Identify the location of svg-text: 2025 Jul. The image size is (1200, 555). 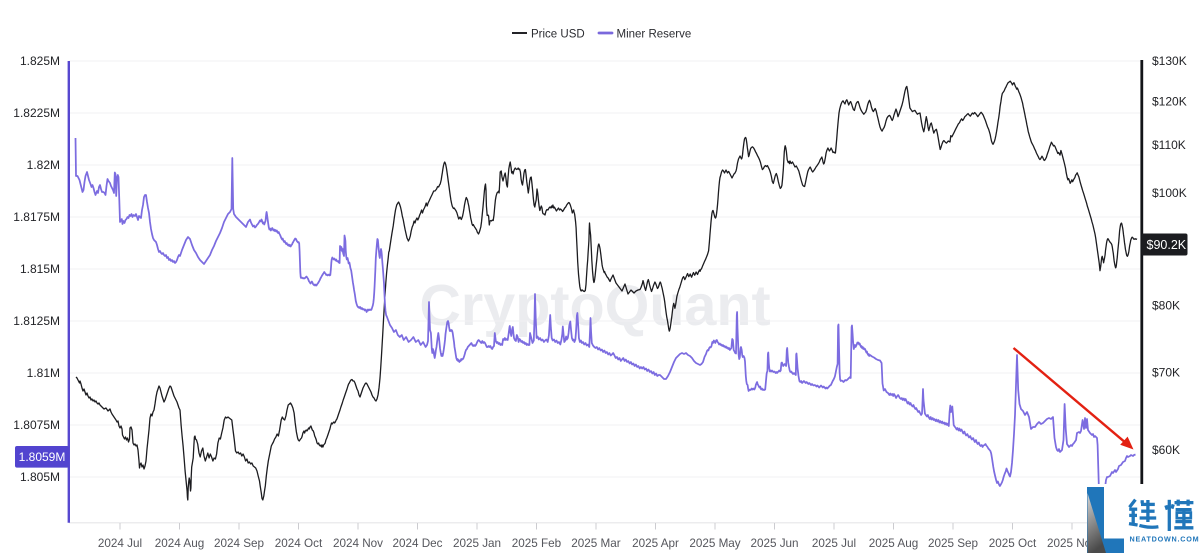
(834, 543).